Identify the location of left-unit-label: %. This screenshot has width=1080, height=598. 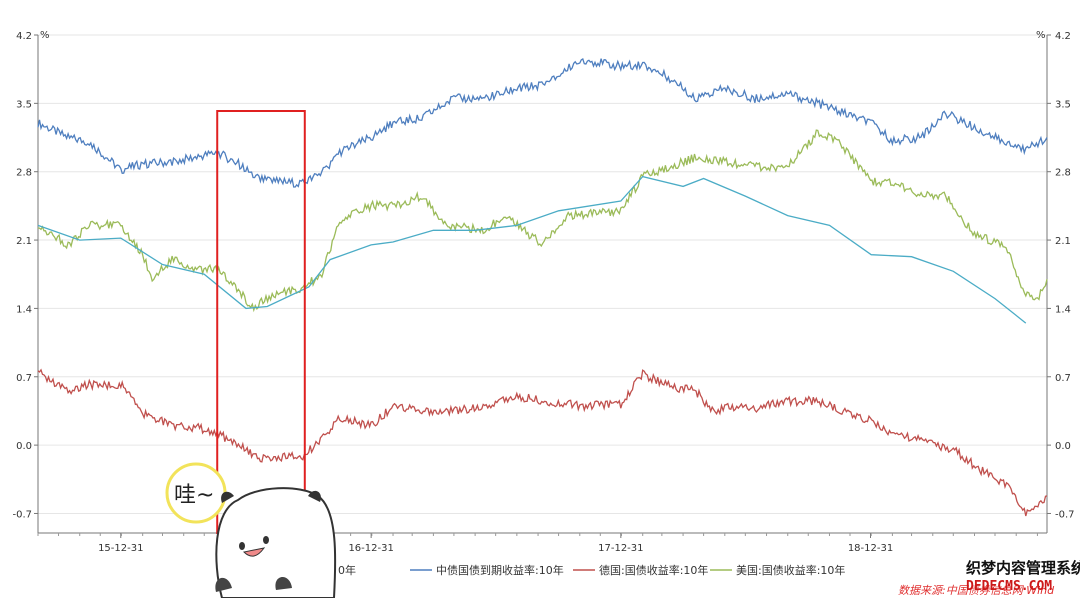
(45, 35).